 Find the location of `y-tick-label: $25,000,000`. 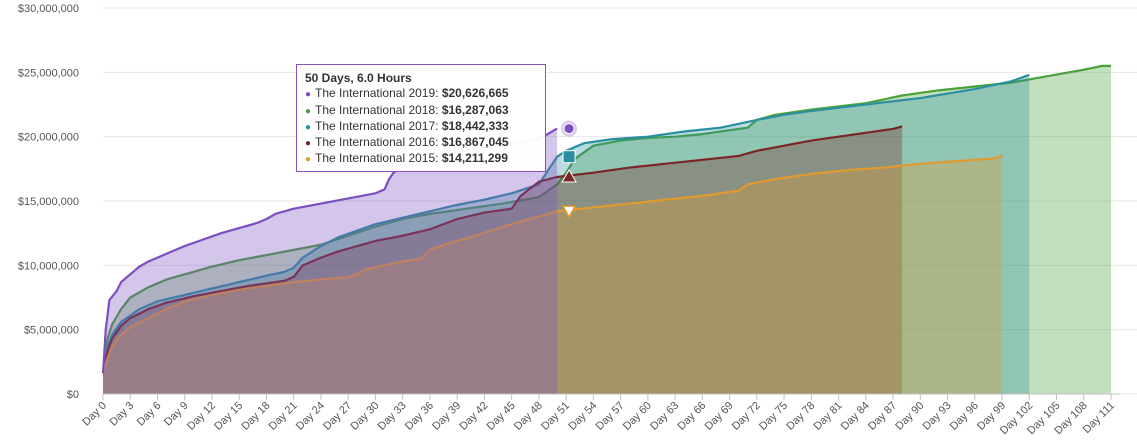

y-tick-label: $25,000,000 is located at coordinates (48, 73).